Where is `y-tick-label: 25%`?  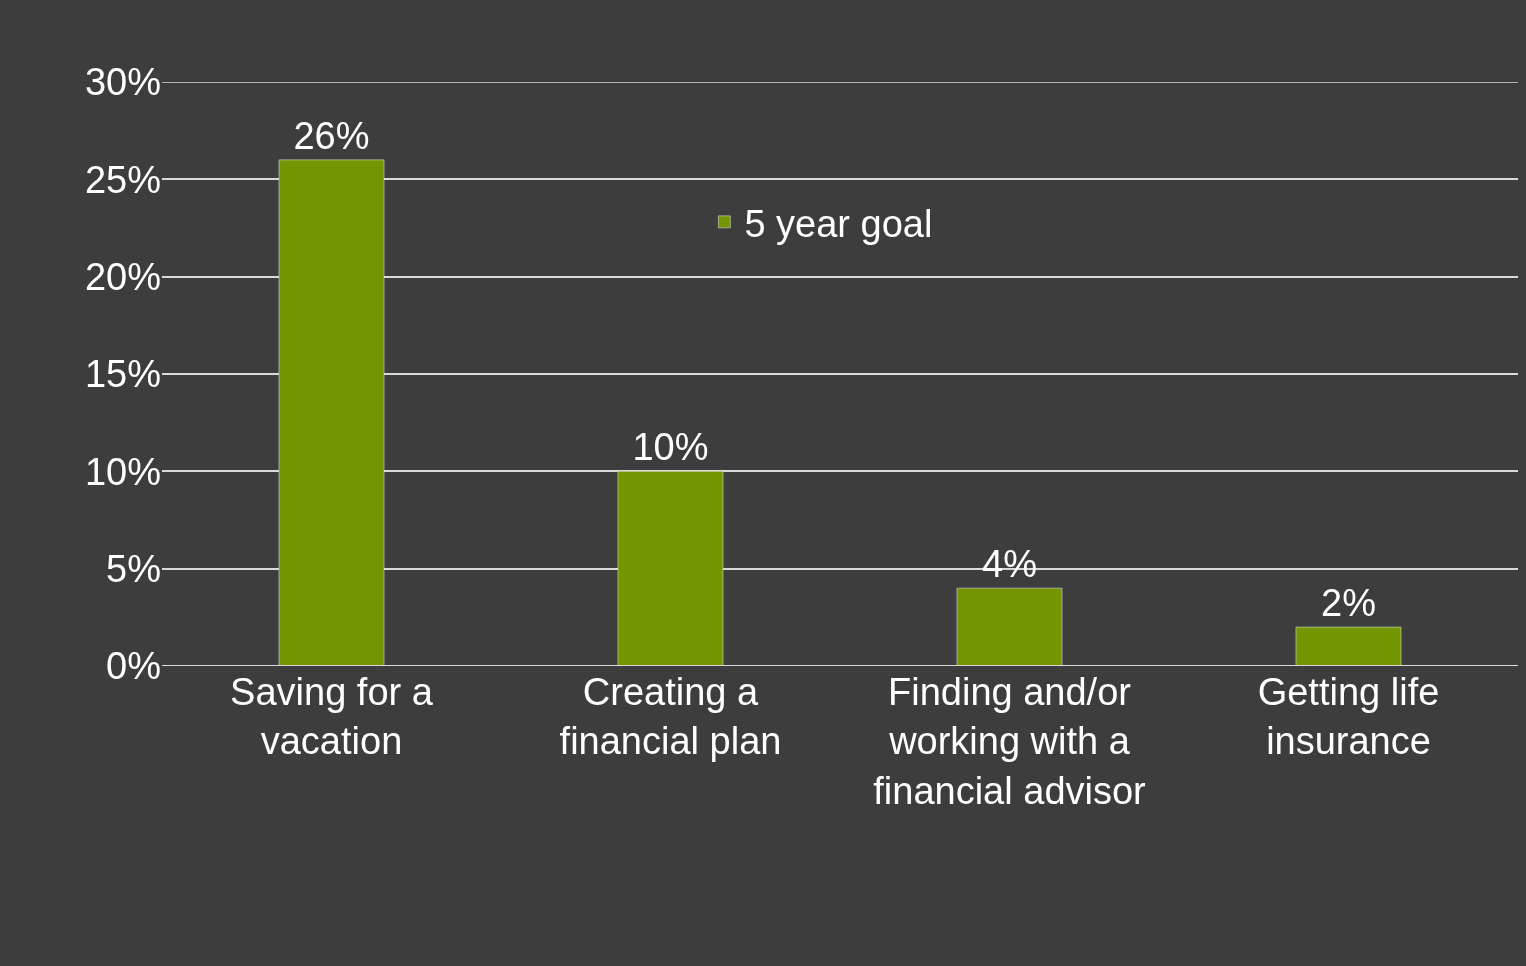
y-tick-label: 25% is located at coordinates (122, 179).